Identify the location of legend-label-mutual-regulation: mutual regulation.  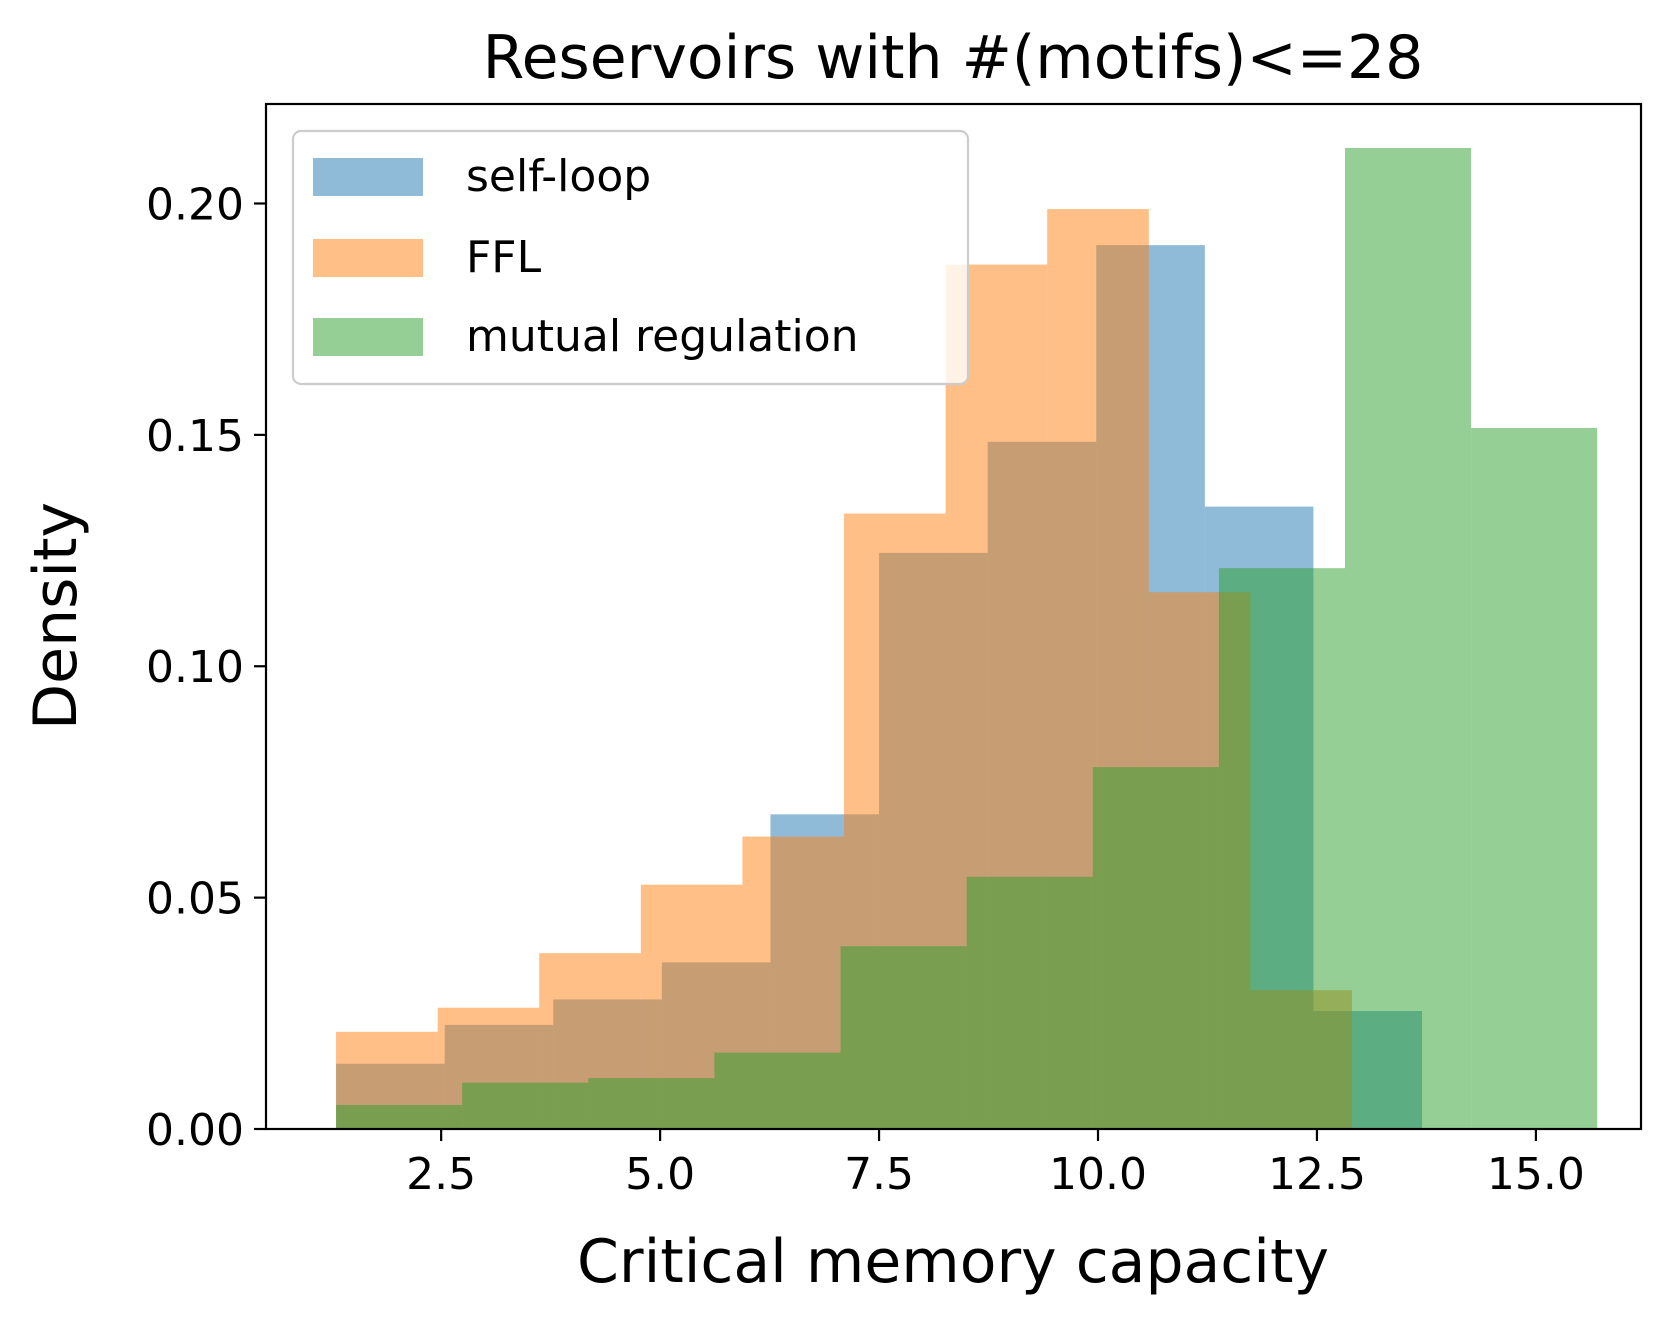
(662, 336).